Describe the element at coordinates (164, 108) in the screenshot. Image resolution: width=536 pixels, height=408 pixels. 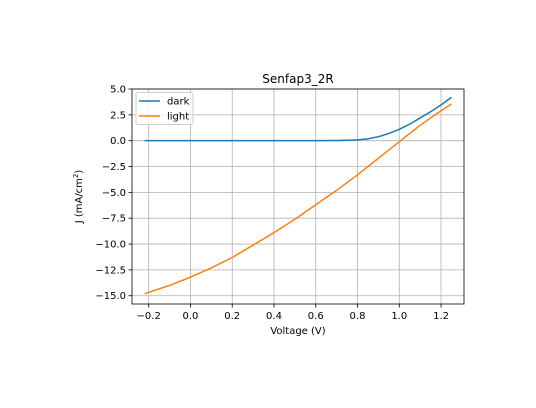
I see `legend: dark light` at that location.